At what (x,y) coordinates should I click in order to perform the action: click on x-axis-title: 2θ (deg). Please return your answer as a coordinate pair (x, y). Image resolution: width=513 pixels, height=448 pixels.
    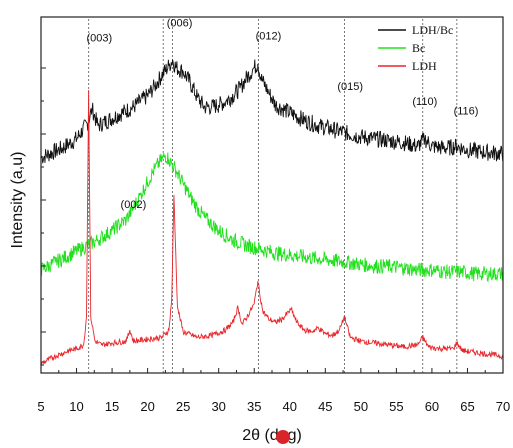
    Looking at the image, I should click on (272, 435).